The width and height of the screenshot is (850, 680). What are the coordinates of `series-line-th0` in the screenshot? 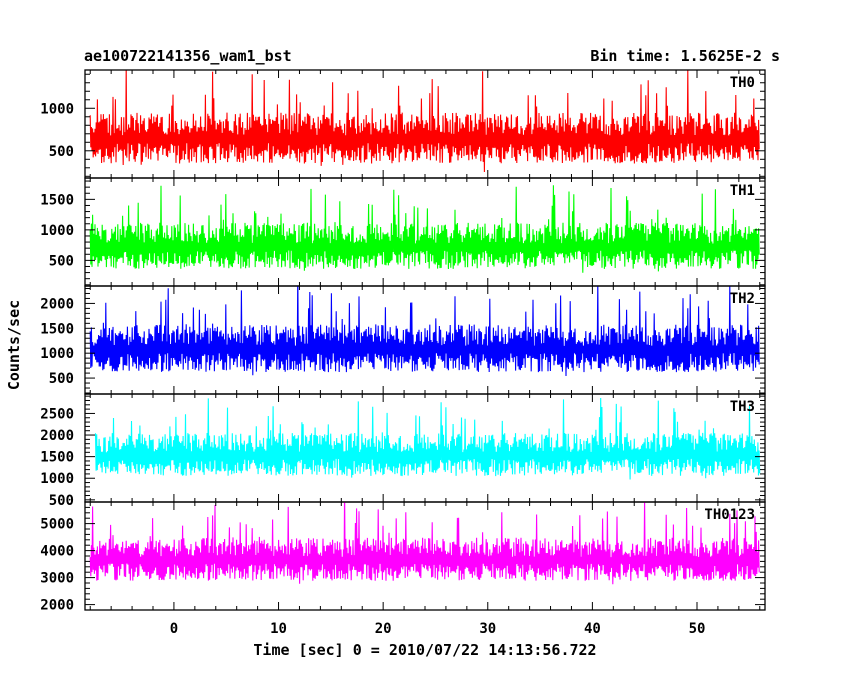 It's located at (424, 121).